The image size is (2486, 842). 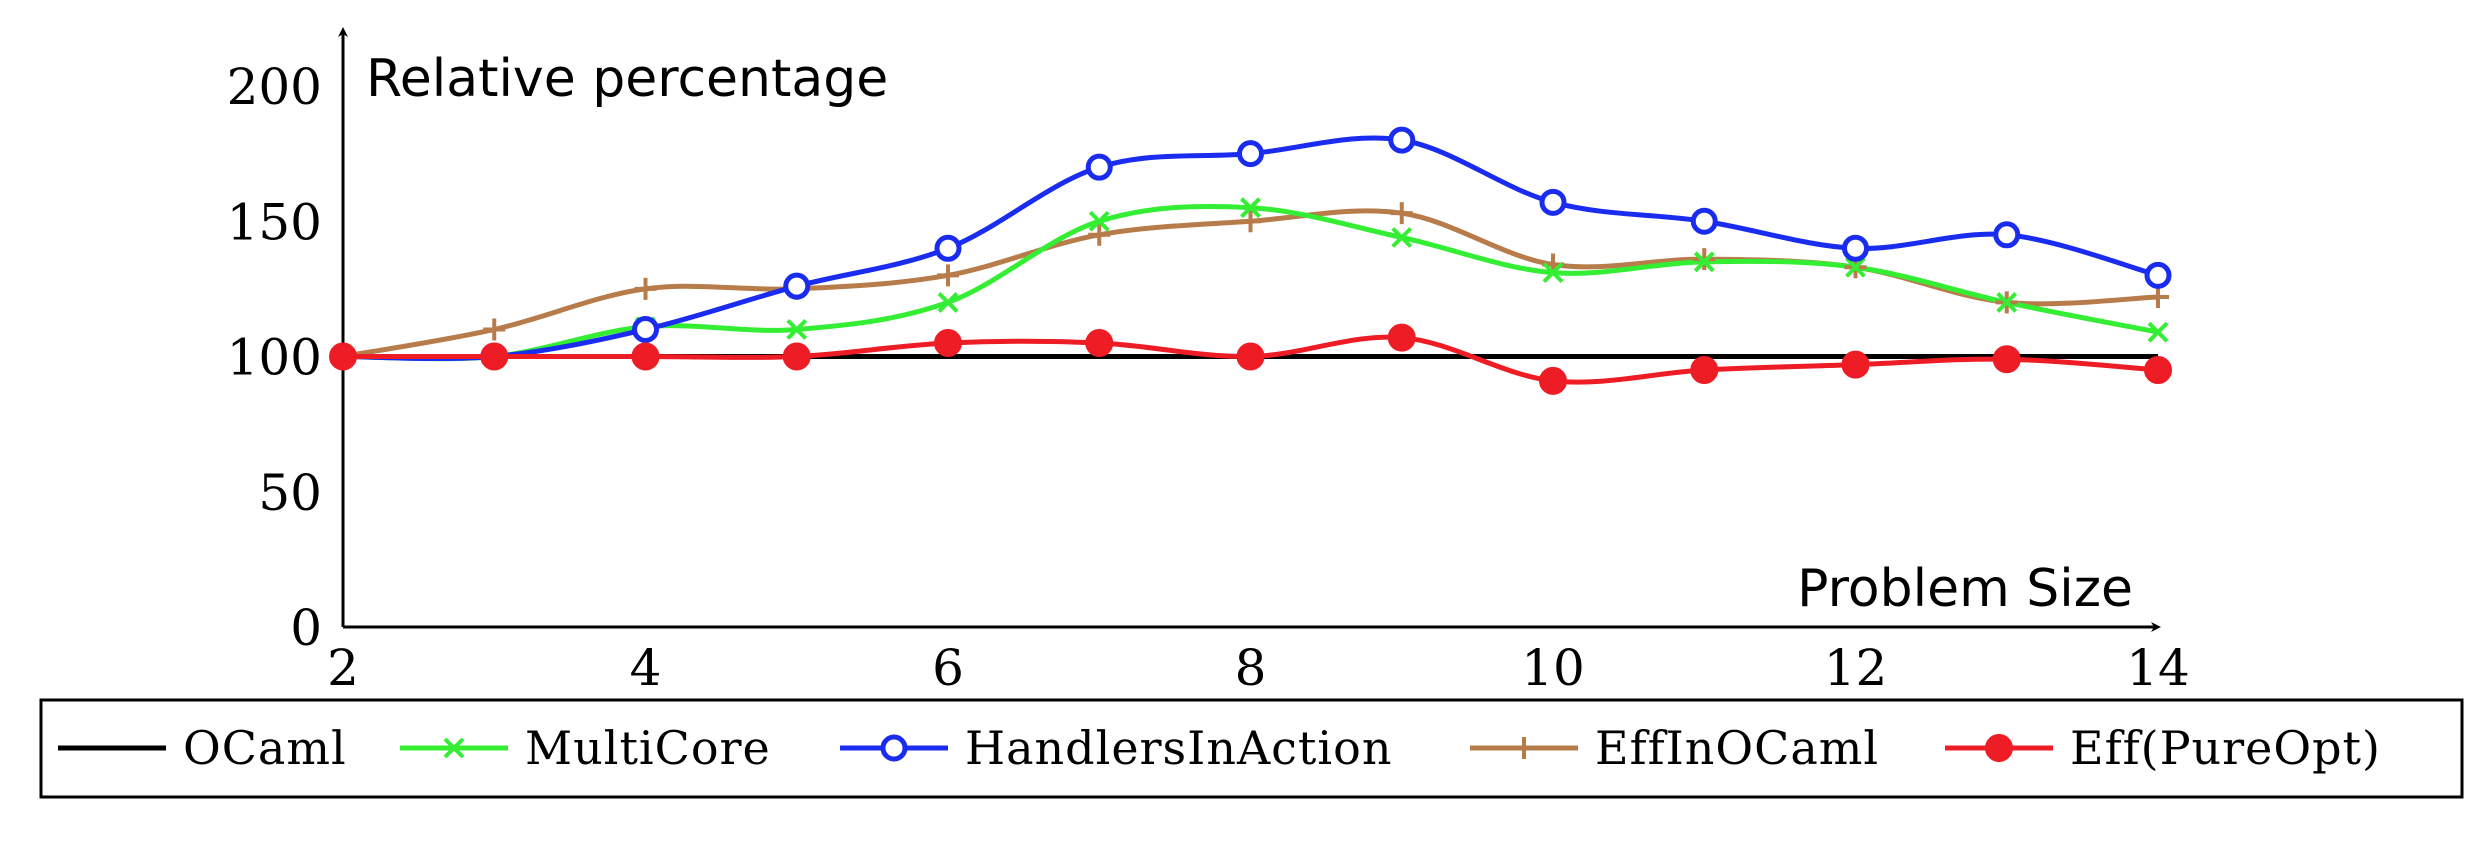 I want to click on x-tick-label: 2, so click(x=343, y=668).